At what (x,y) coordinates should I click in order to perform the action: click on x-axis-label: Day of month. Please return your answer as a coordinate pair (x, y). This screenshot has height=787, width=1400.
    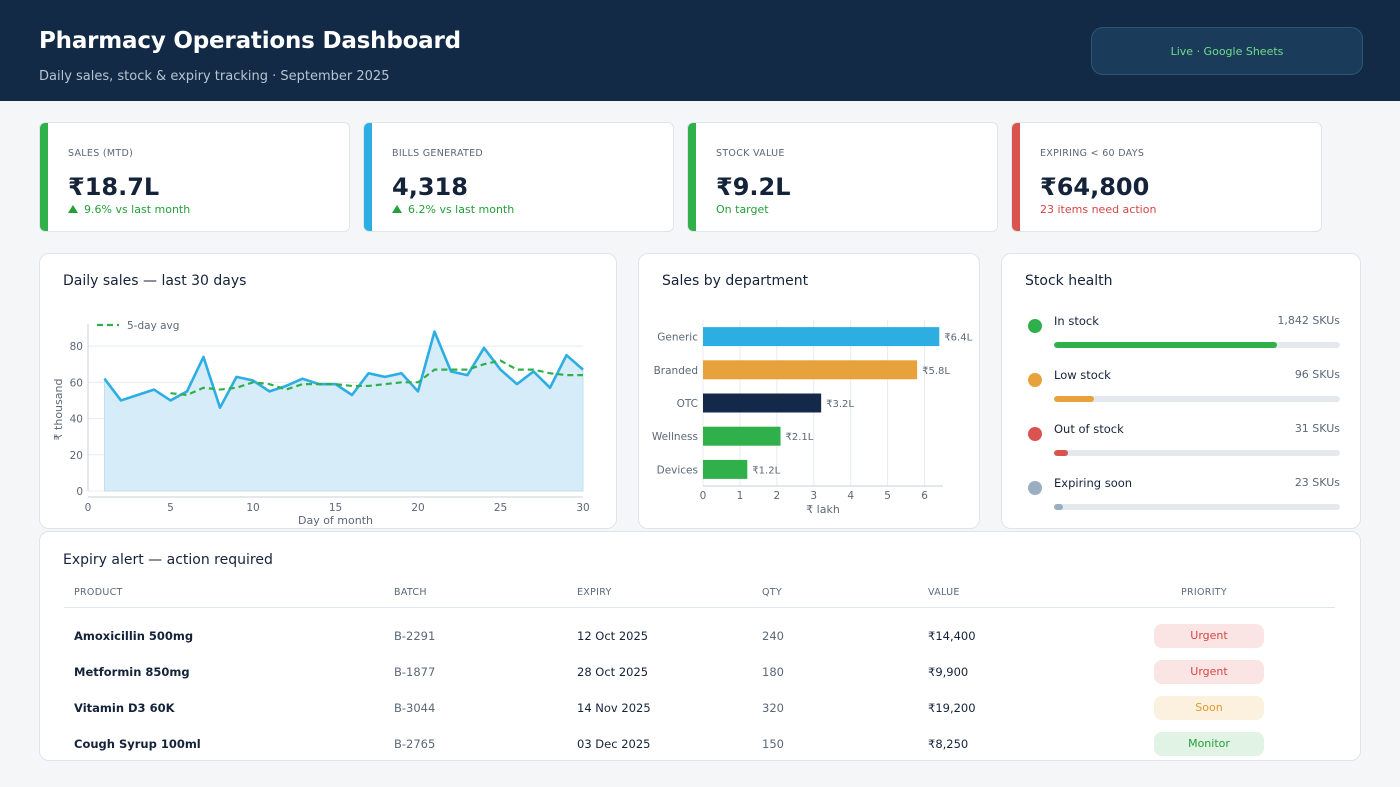
    Looking at the image, I should click on (335, 520).